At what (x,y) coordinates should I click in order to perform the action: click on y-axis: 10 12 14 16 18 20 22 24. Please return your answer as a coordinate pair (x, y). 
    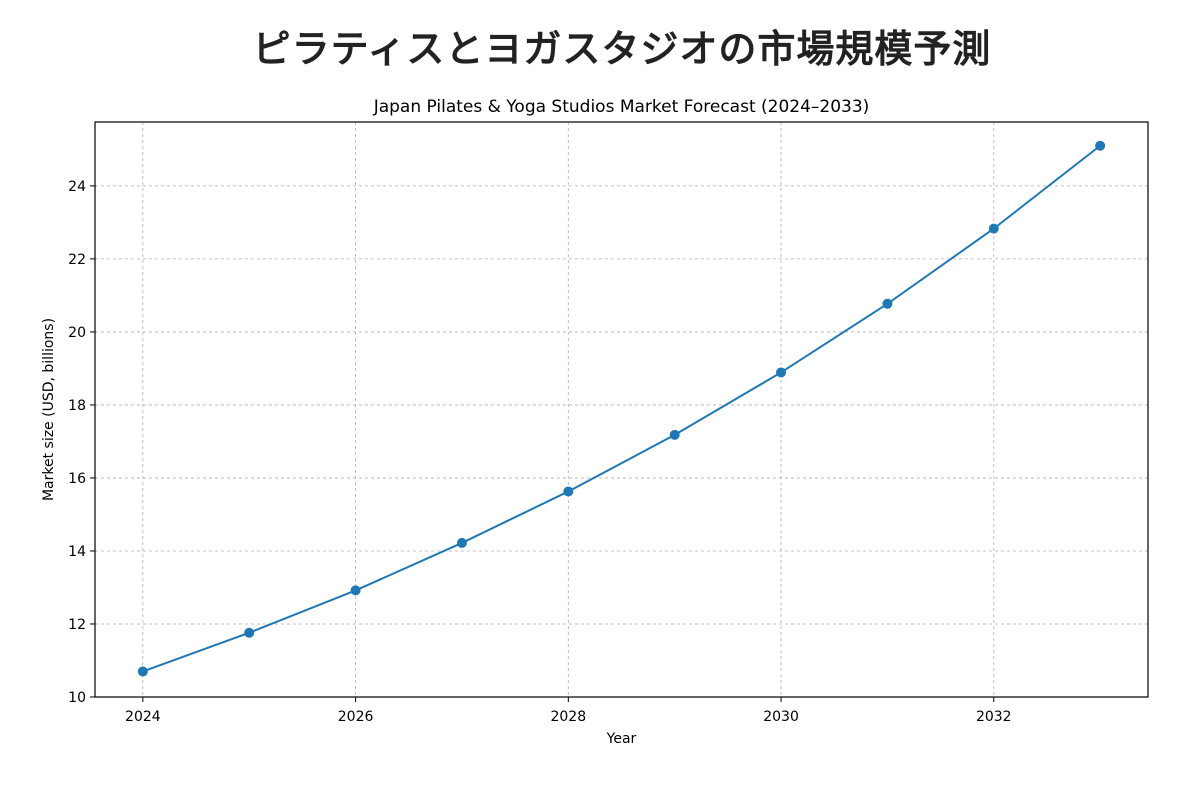
    Looking at the image, I should click on (81, 442).